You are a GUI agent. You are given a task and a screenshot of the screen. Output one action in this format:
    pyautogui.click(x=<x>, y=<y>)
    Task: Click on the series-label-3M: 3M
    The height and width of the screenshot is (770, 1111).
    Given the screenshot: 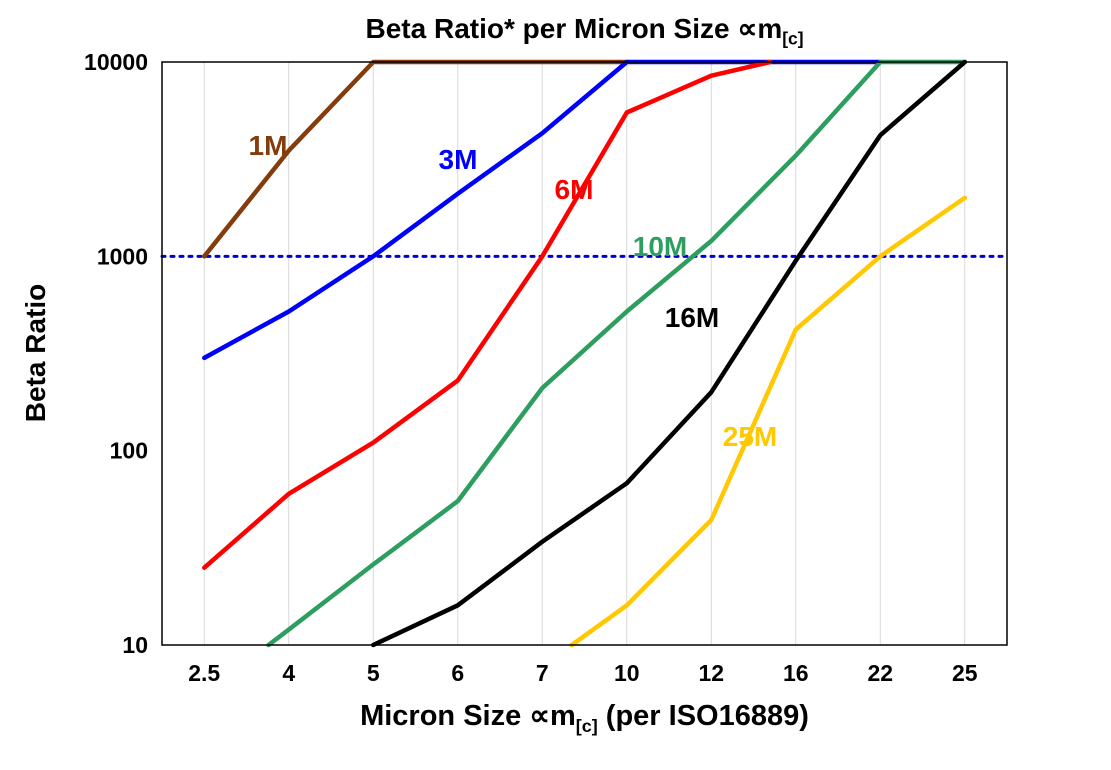 What is the action you would take?
    pyautogui.click(x=458, y=159)
    